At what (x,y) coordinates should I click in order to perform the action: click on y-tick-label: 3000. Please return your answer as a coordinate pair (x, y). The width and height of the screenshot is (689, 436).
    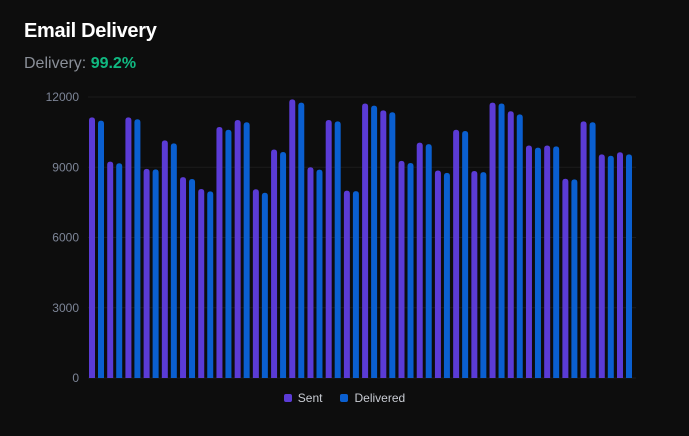
    Looking at the image, I should click on (65, 308).